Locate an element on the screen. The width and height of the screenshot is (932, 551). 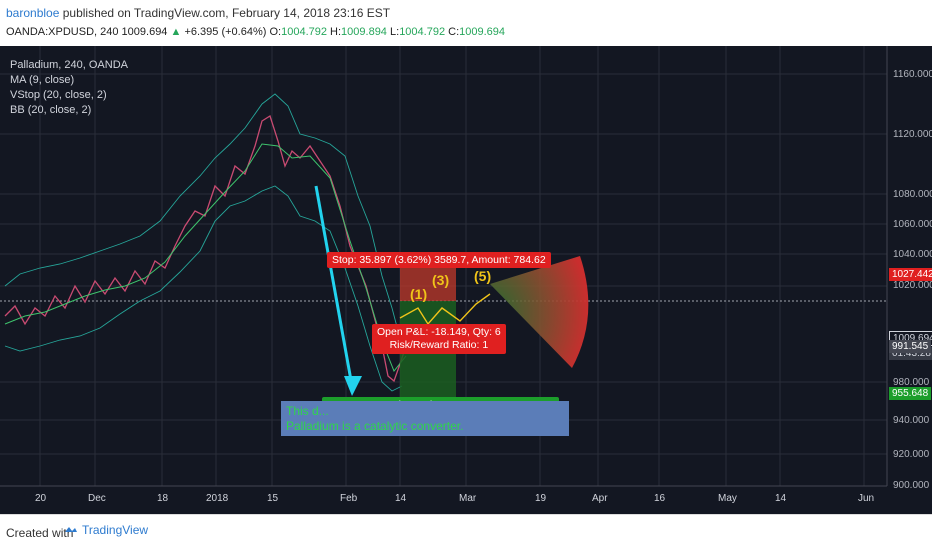
price-tick: 940.000 is located at coordinates (911, 420).